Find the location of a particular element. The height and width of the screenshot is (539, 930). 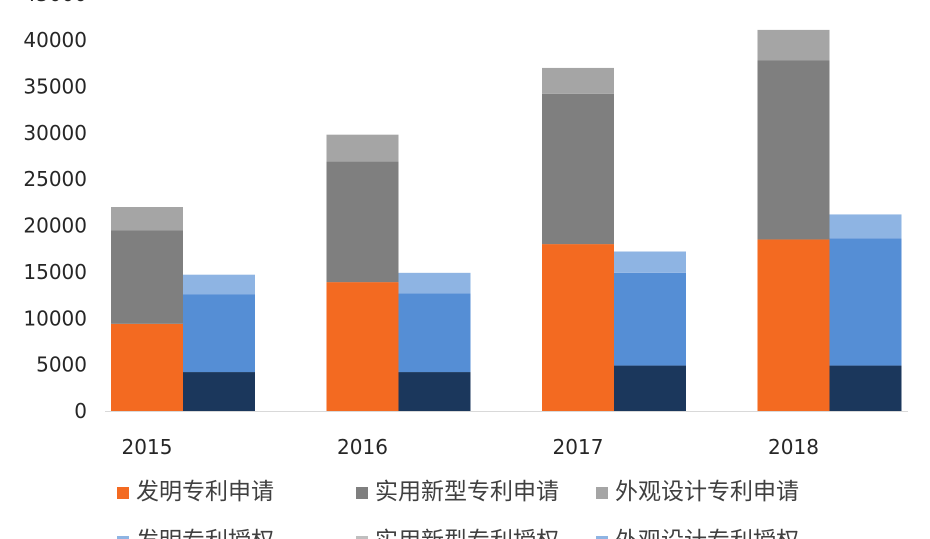

y-tick-label: 25000 is located at coordinates (55, 179).